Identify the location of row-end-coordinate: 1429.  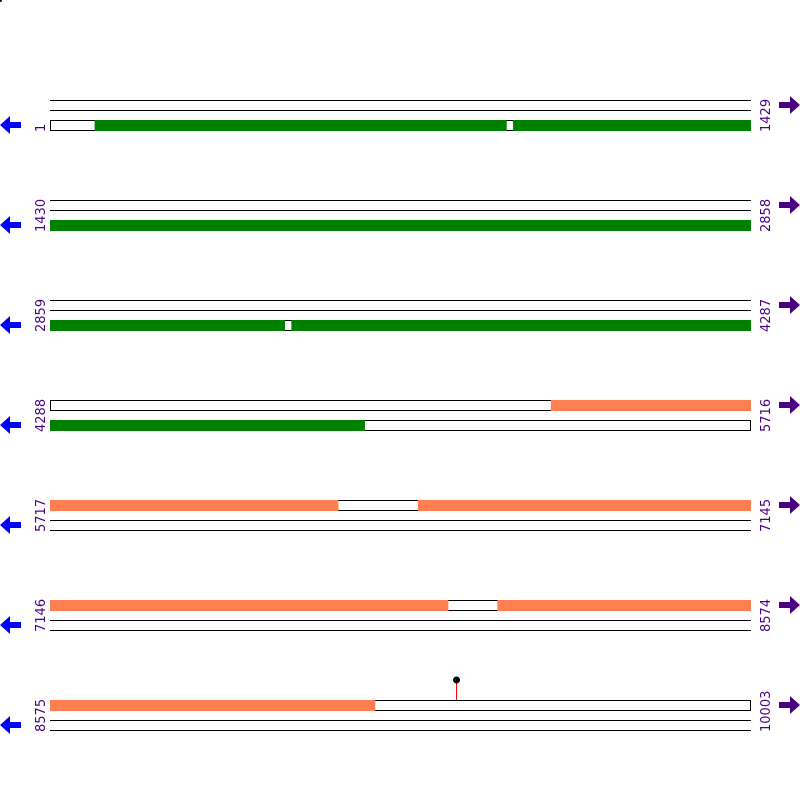
(766, 115).